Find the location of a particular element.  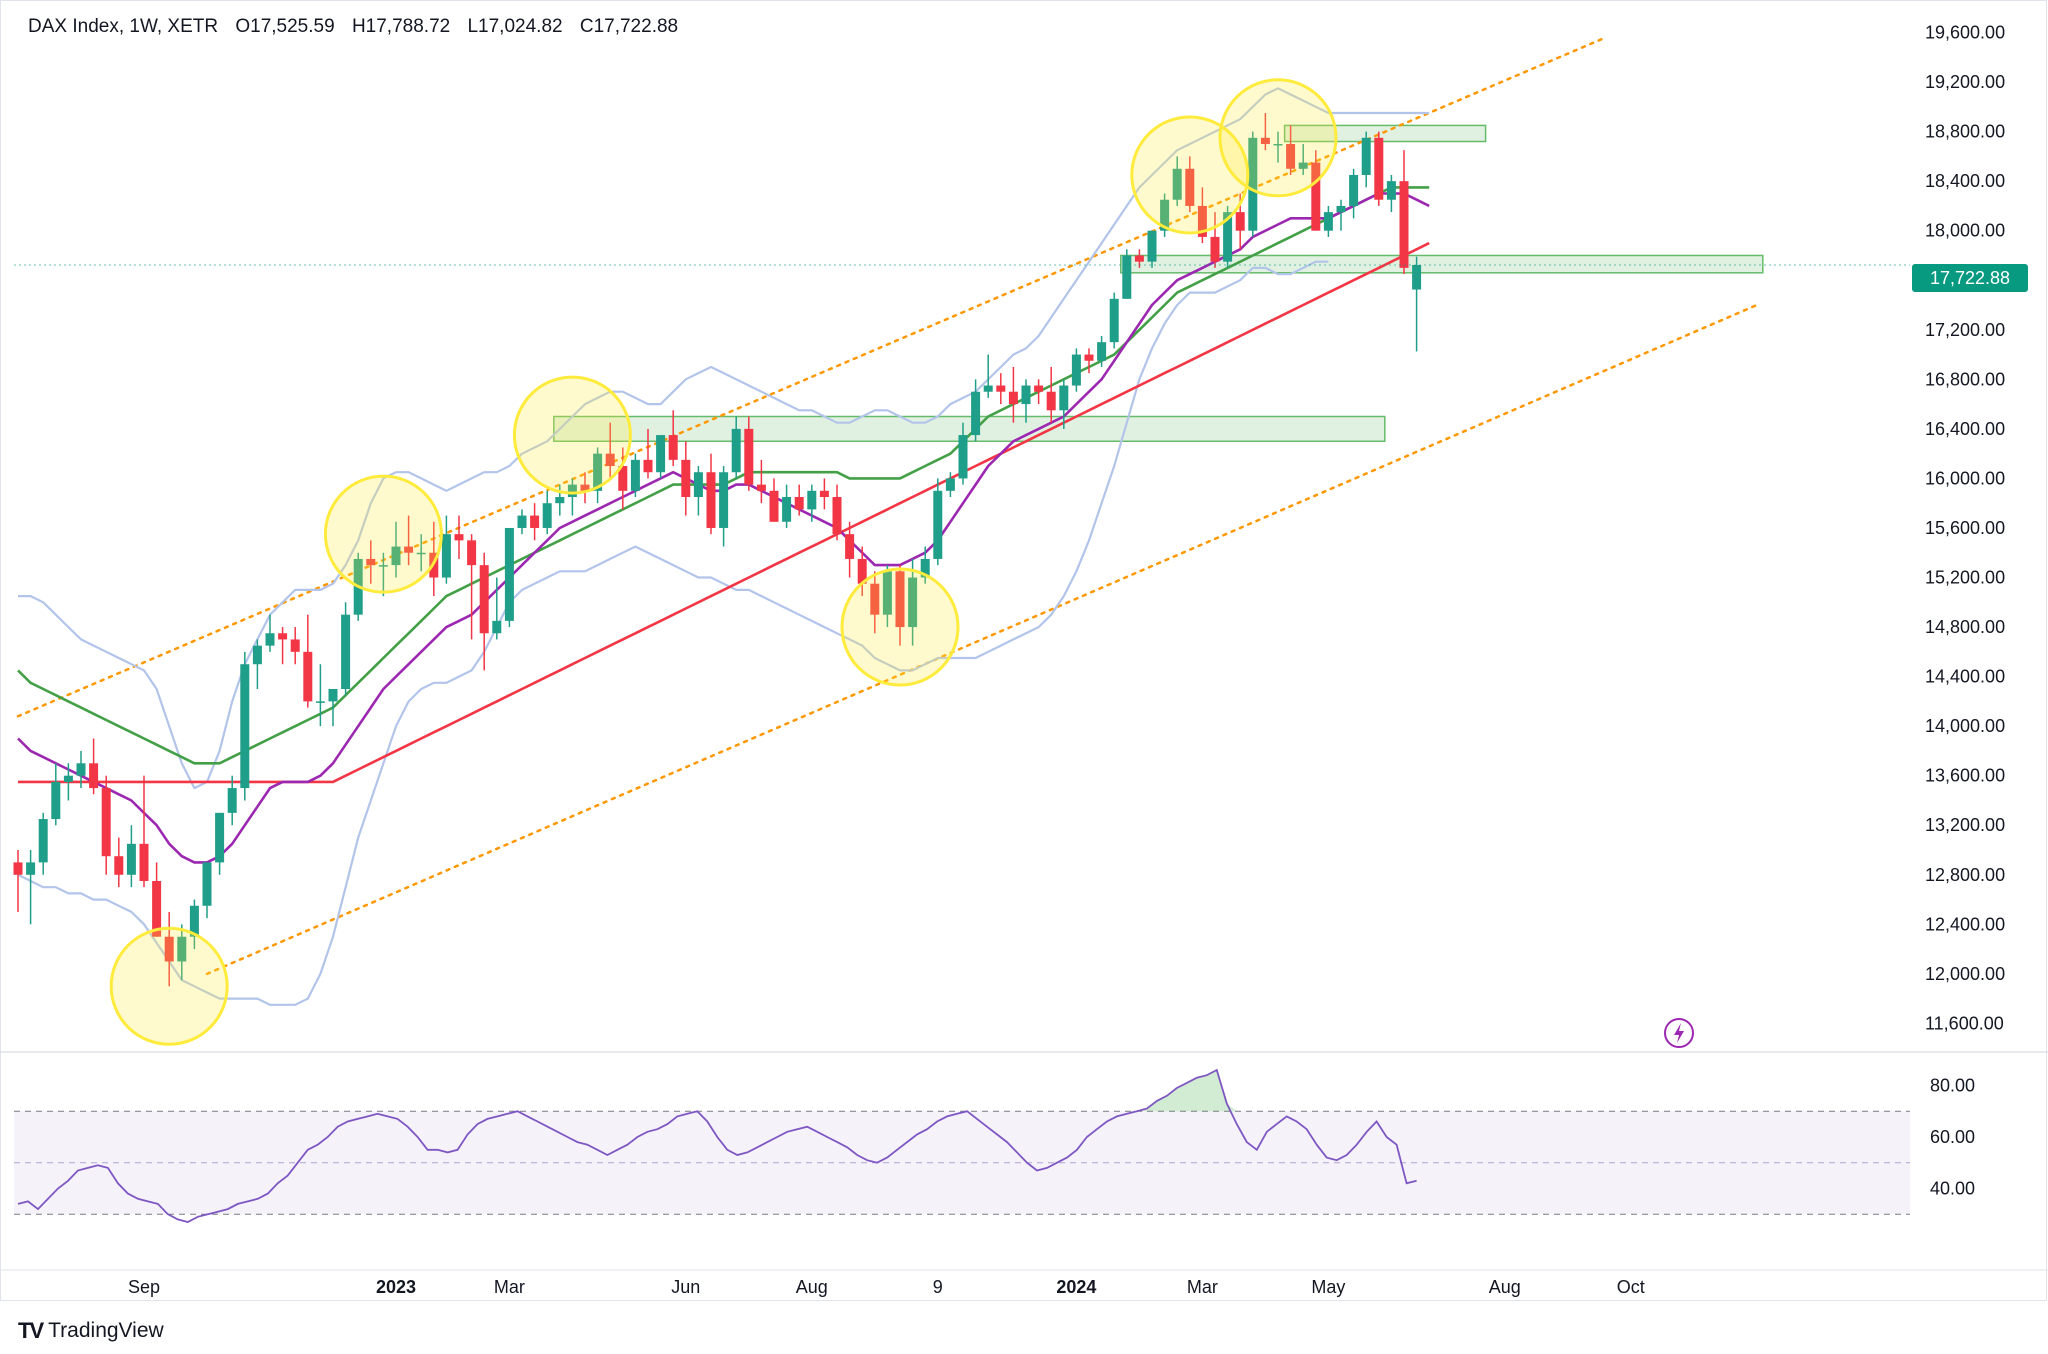

y-tick-label: 18,000.00 is located at coordinates (1965, 231).